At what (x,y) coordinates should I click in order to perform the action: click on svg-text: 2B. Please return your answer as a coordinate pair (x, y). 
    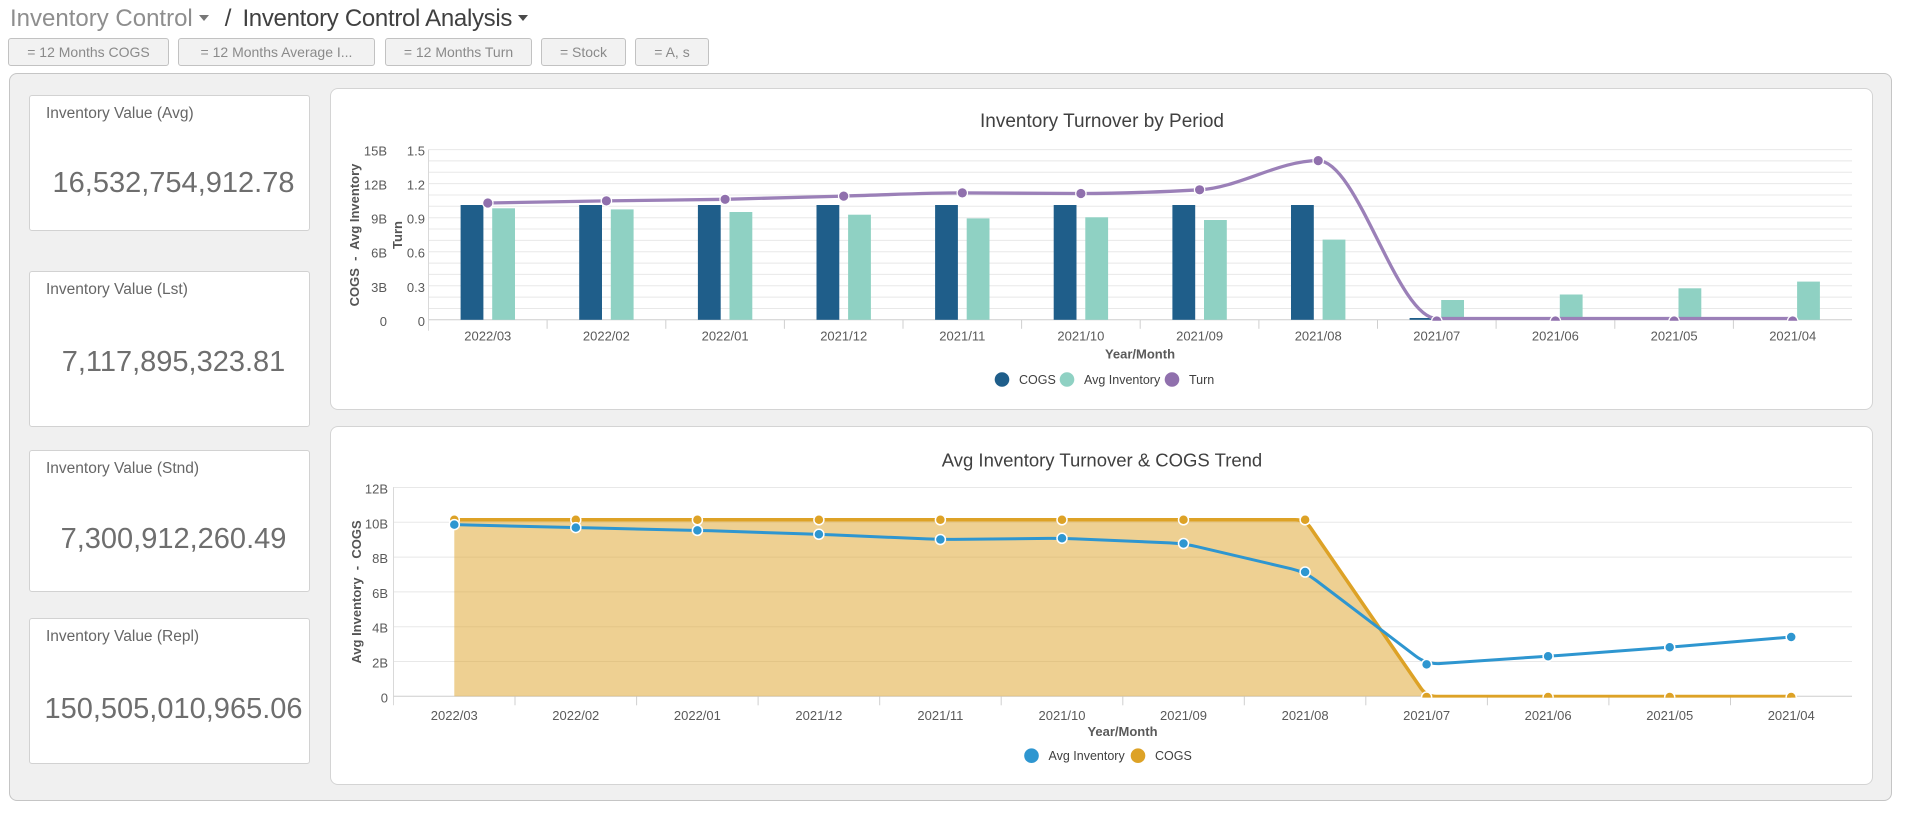
    Looking at the image, I should click on (380, 663).